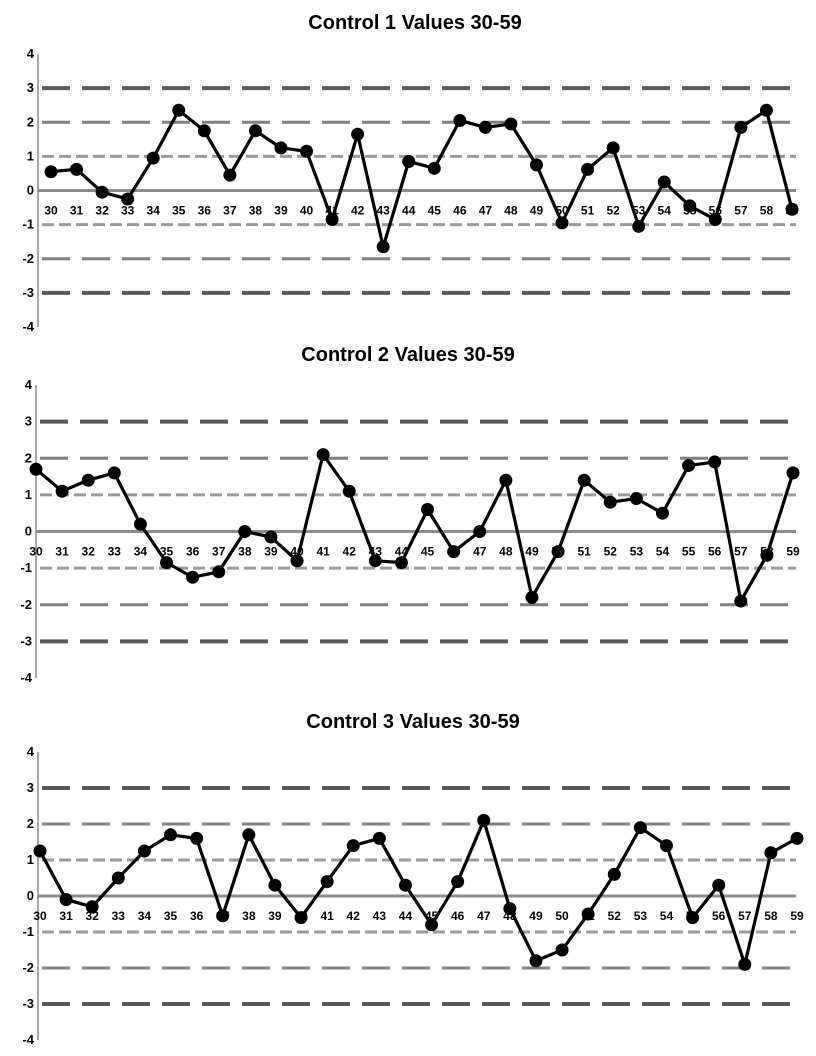 The image size is (816, 1056). I want to click on x-tick-label: 52, so click(613, 211).